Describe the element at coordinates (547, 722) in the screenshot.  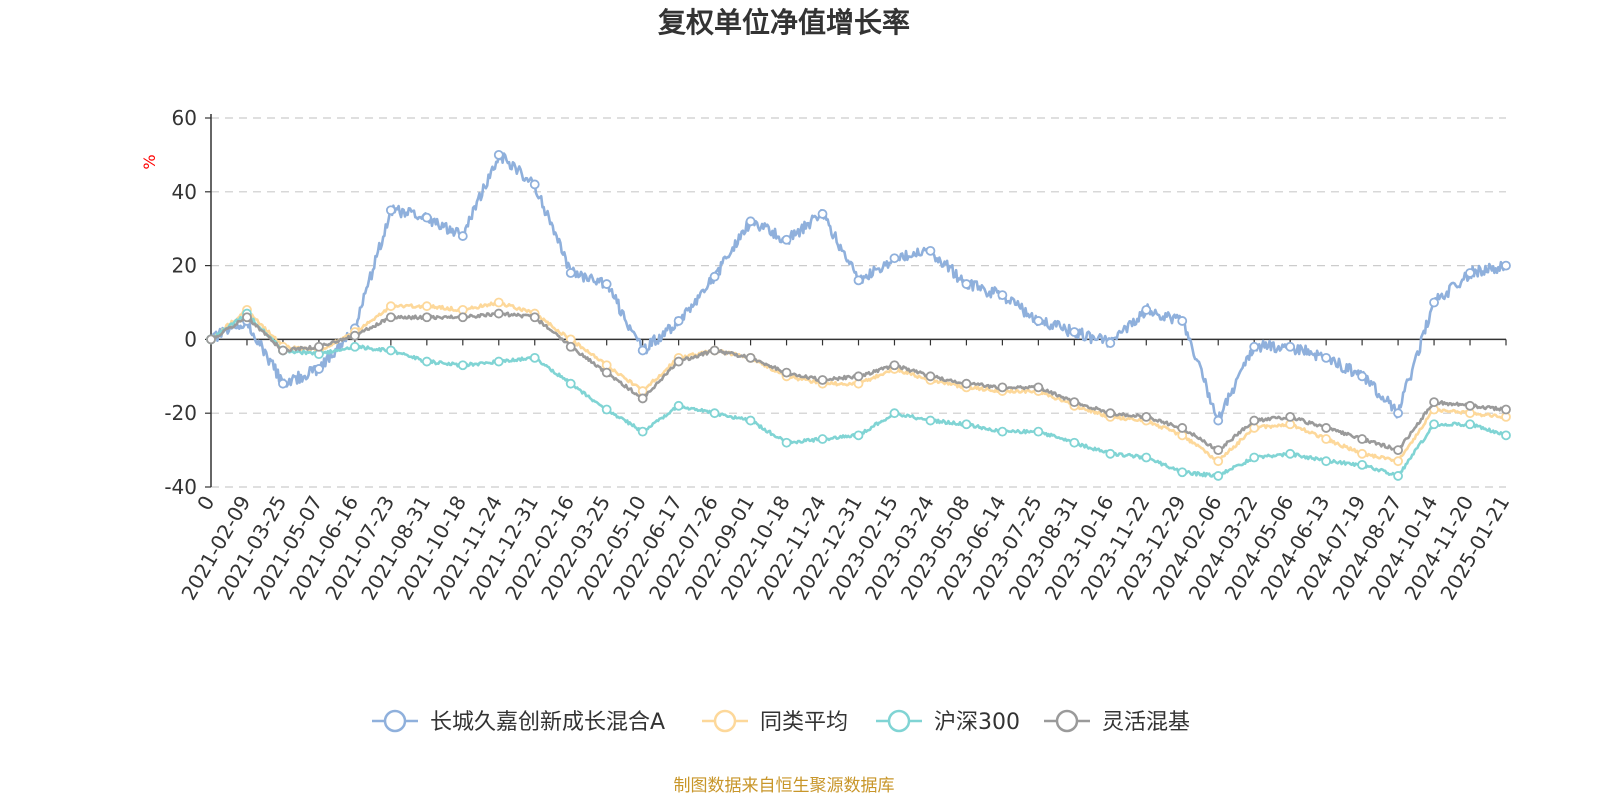
I see `legend-label: 长城久嘉创新成长混合A` at that location.